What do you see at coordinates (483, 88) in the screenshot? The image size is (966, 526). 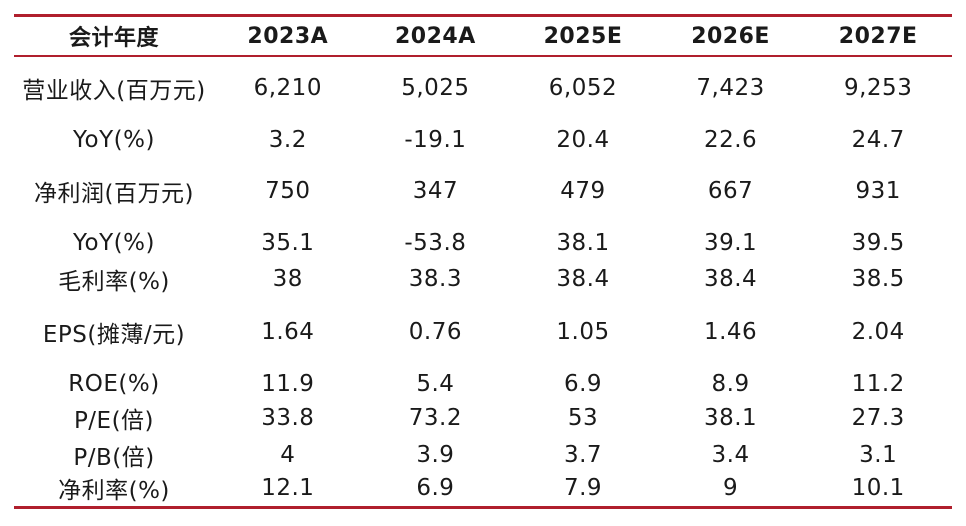 I see `table-row-revenue: 营业收入(百万元) 6,210 5,025 6,052 7,423 9,253` at bounding box center [483, 88].